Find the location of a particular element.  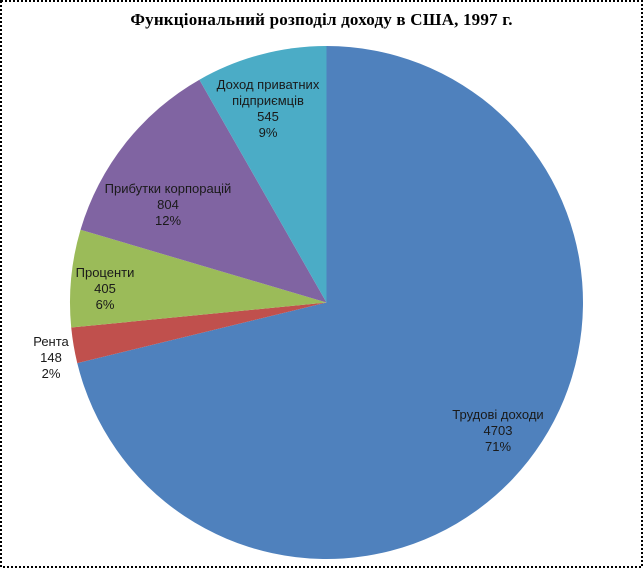

pie-label-value: 405 is located at coordinates (105, 288).